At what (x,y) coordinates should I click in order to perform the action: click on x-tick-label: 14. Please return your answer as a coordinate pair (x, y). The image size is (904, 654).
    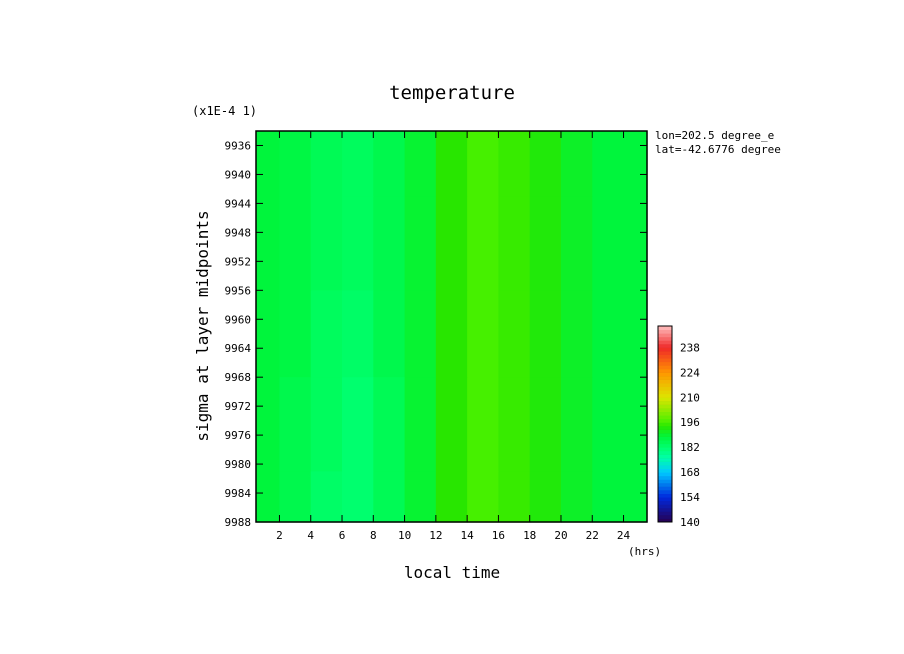
    Looking at the image, I should click on (468, 535).